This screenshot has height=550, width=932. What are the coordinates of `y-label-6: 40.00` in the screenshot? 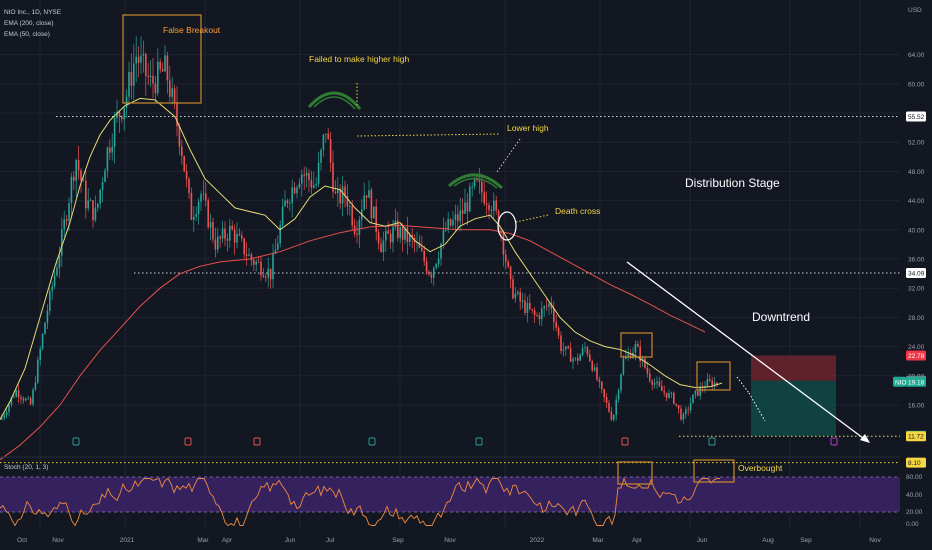 It's located at (916, 230).